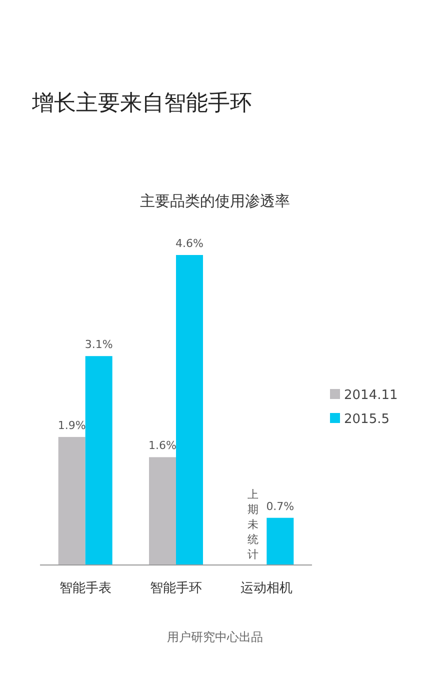 The height and width of the screenshot is (685, 429). Describe the element at coordinates (215, 201) in the screenshot. I see `chart-subtitle: 主要品类的使用渗透率` at that location.